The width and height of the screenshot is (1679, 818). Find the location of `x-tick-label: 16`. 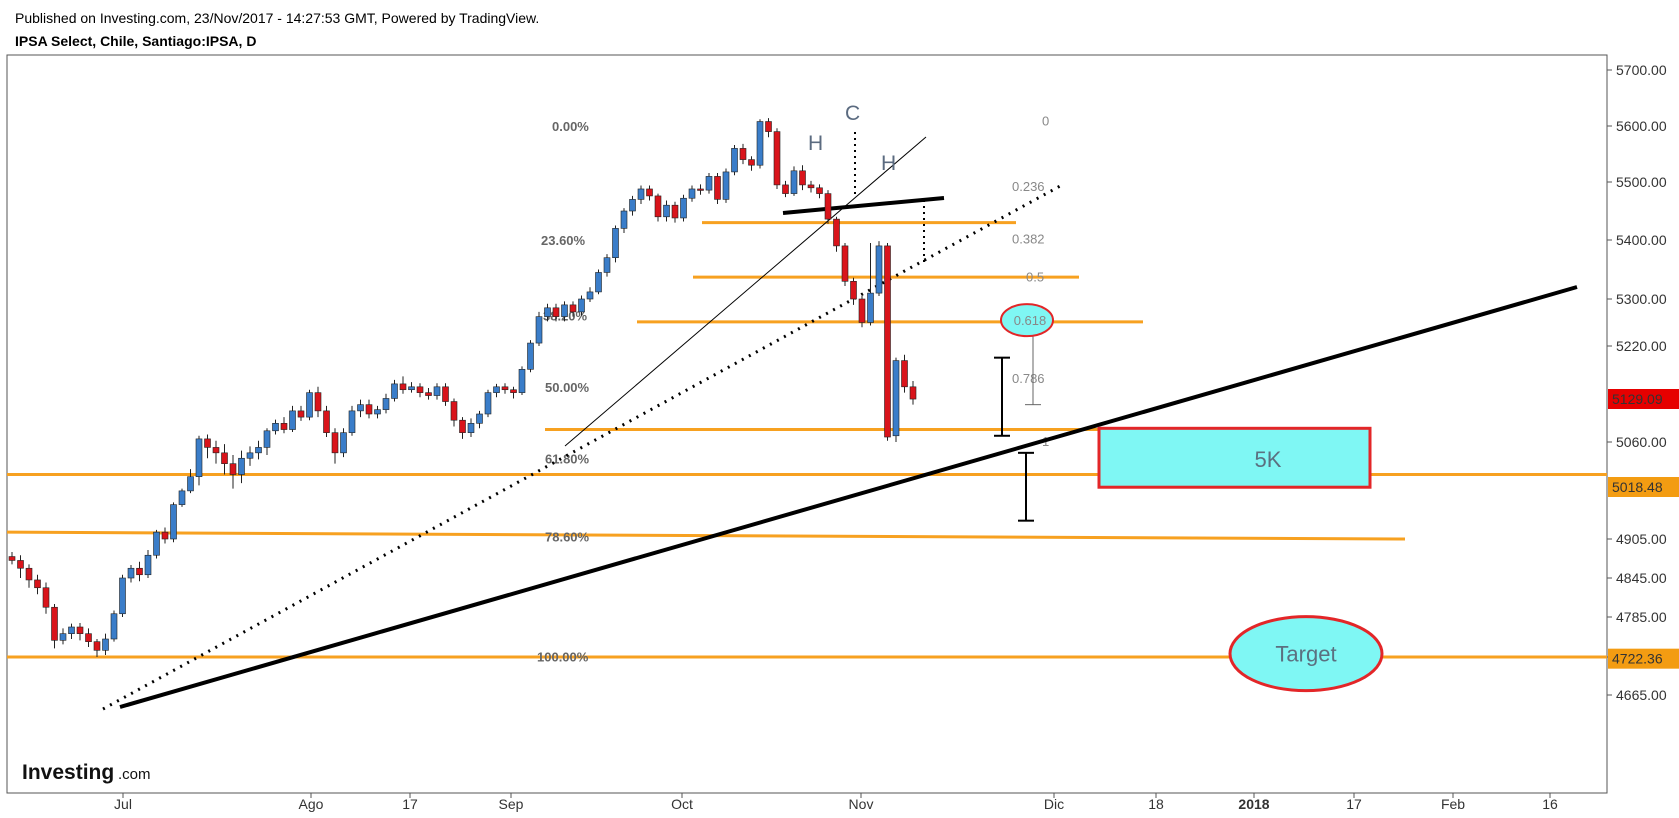

x-tick-label: 16 is located at coordinates (1550, 804).